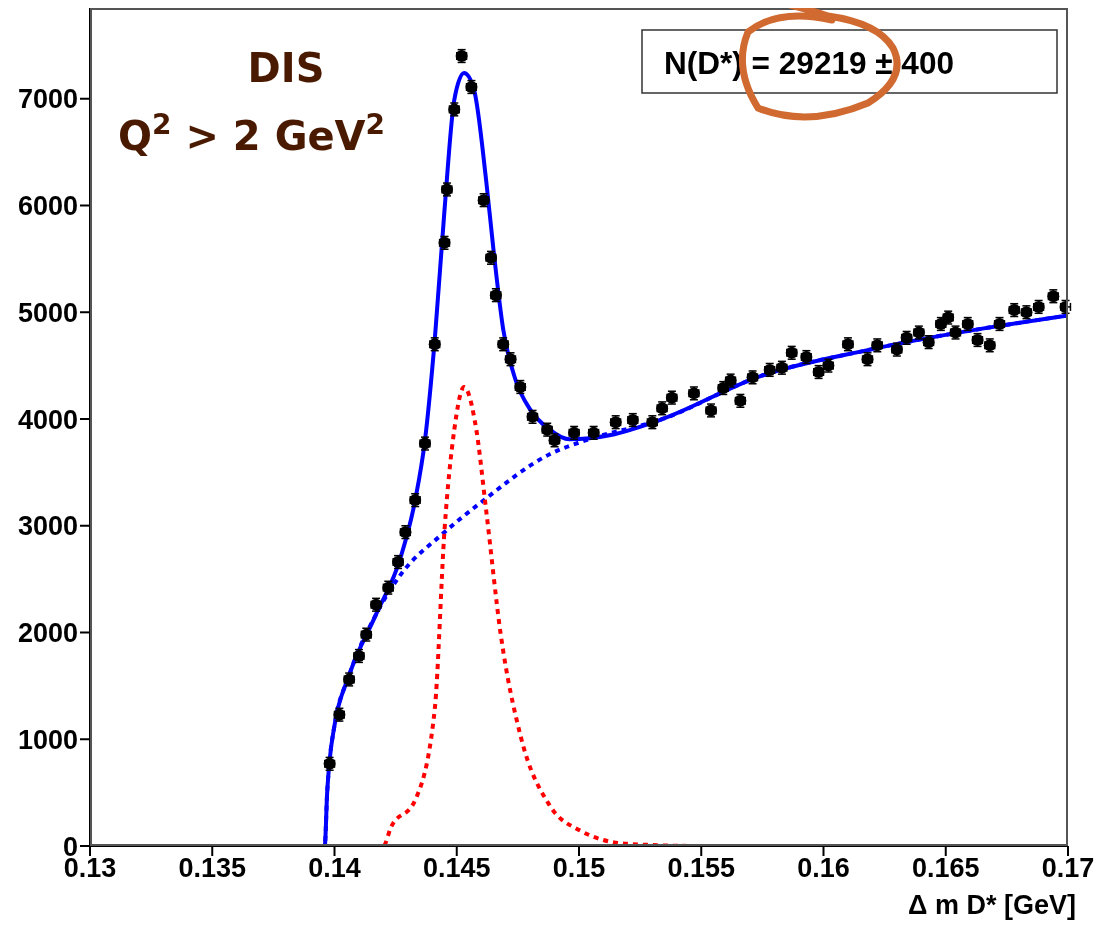 The height and width of the screenshot is (936, 1102). Describe the element at coordinates (47, 526) in the screenshot. I see `y-tick-label: 3000` at that location.